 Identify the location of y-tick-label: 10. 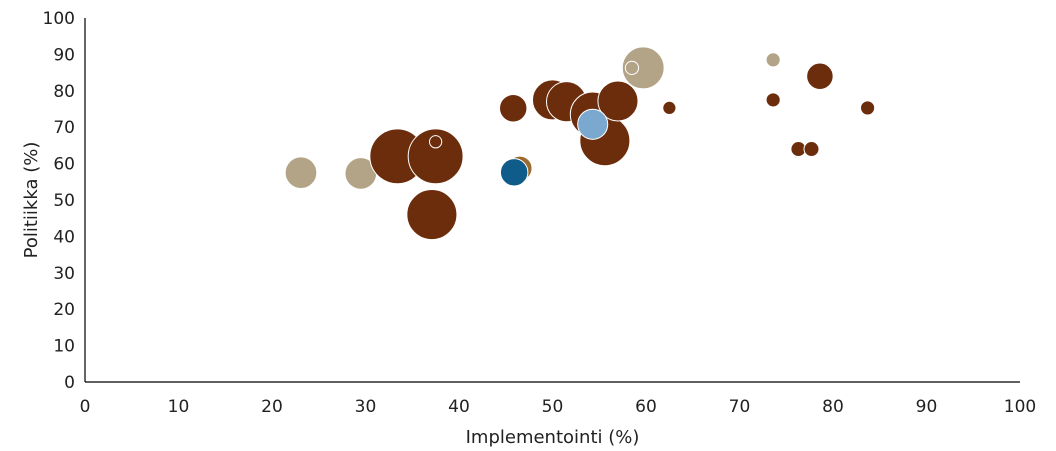
(64, 347).